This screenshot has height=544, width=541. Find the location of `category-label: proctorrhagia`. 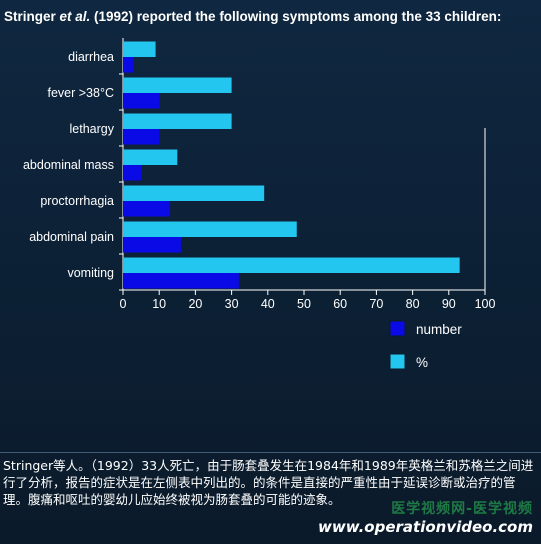

category-label: proctorrhagia is located at coordinates (77, 201).